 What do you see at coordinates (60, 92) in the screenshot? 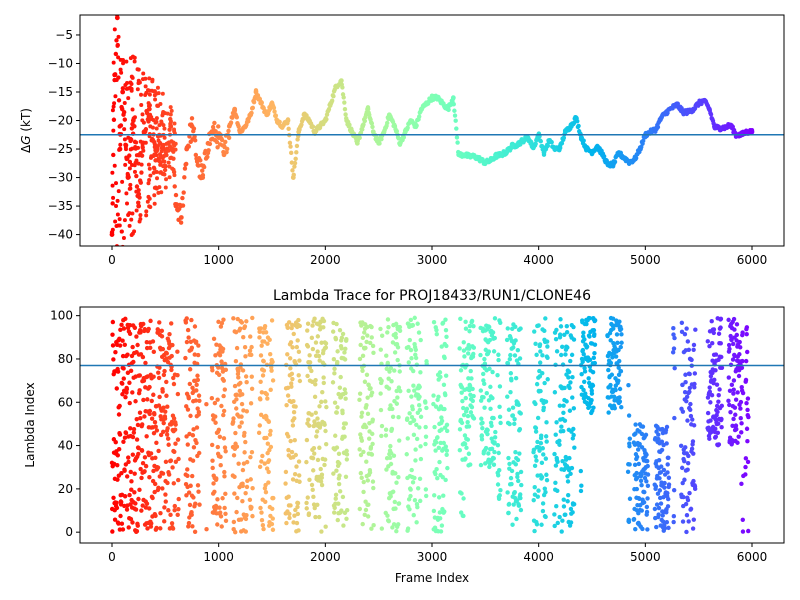
I see `y-tick-label: −15` at bounding box center [60, 92].